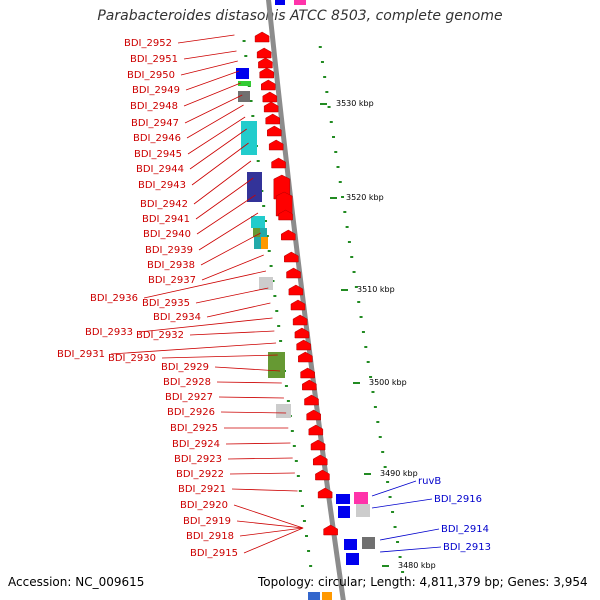 This screenshot has width=600, height=600. Describe the element at coordinates (200, 474) in the screenshot. I see `gene-label: BDI_2922` at that location.